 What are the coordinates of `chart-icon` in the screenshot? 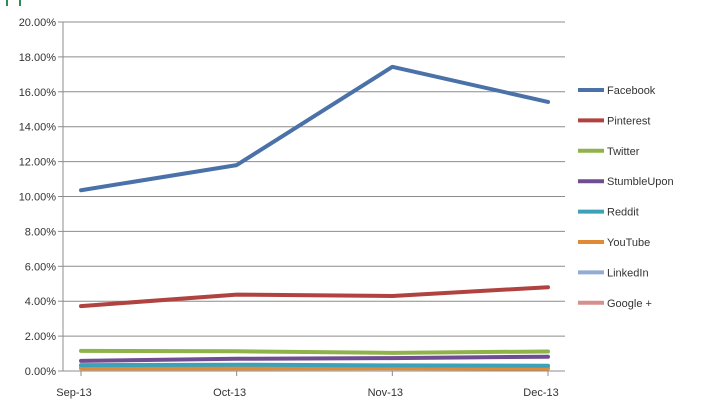 It's located at (13, 3).